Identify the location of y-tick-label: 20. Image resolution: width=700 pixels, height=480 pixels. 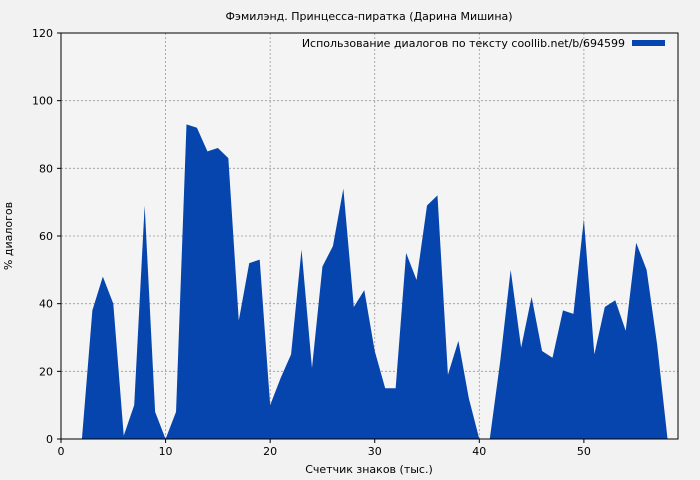
(46, 371).